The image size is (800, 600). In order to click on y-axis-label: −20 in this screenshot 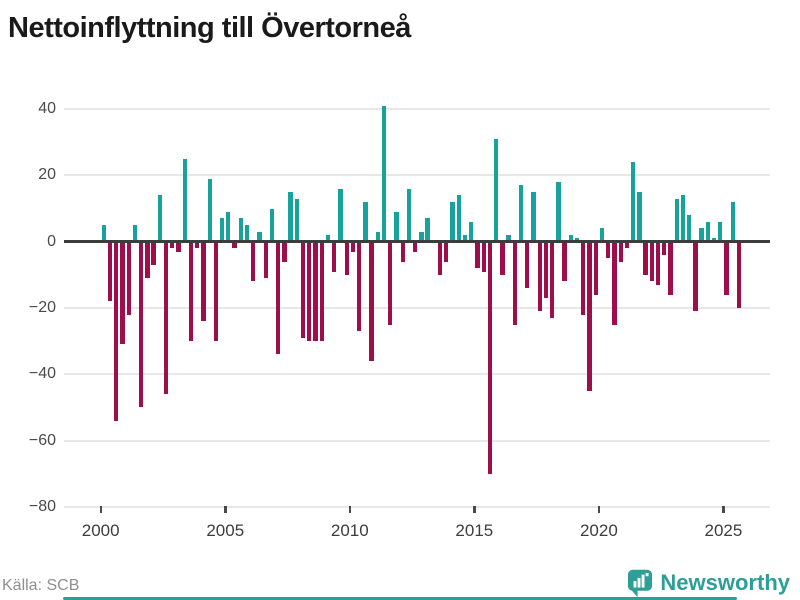, I will do `click(42, 307)`.